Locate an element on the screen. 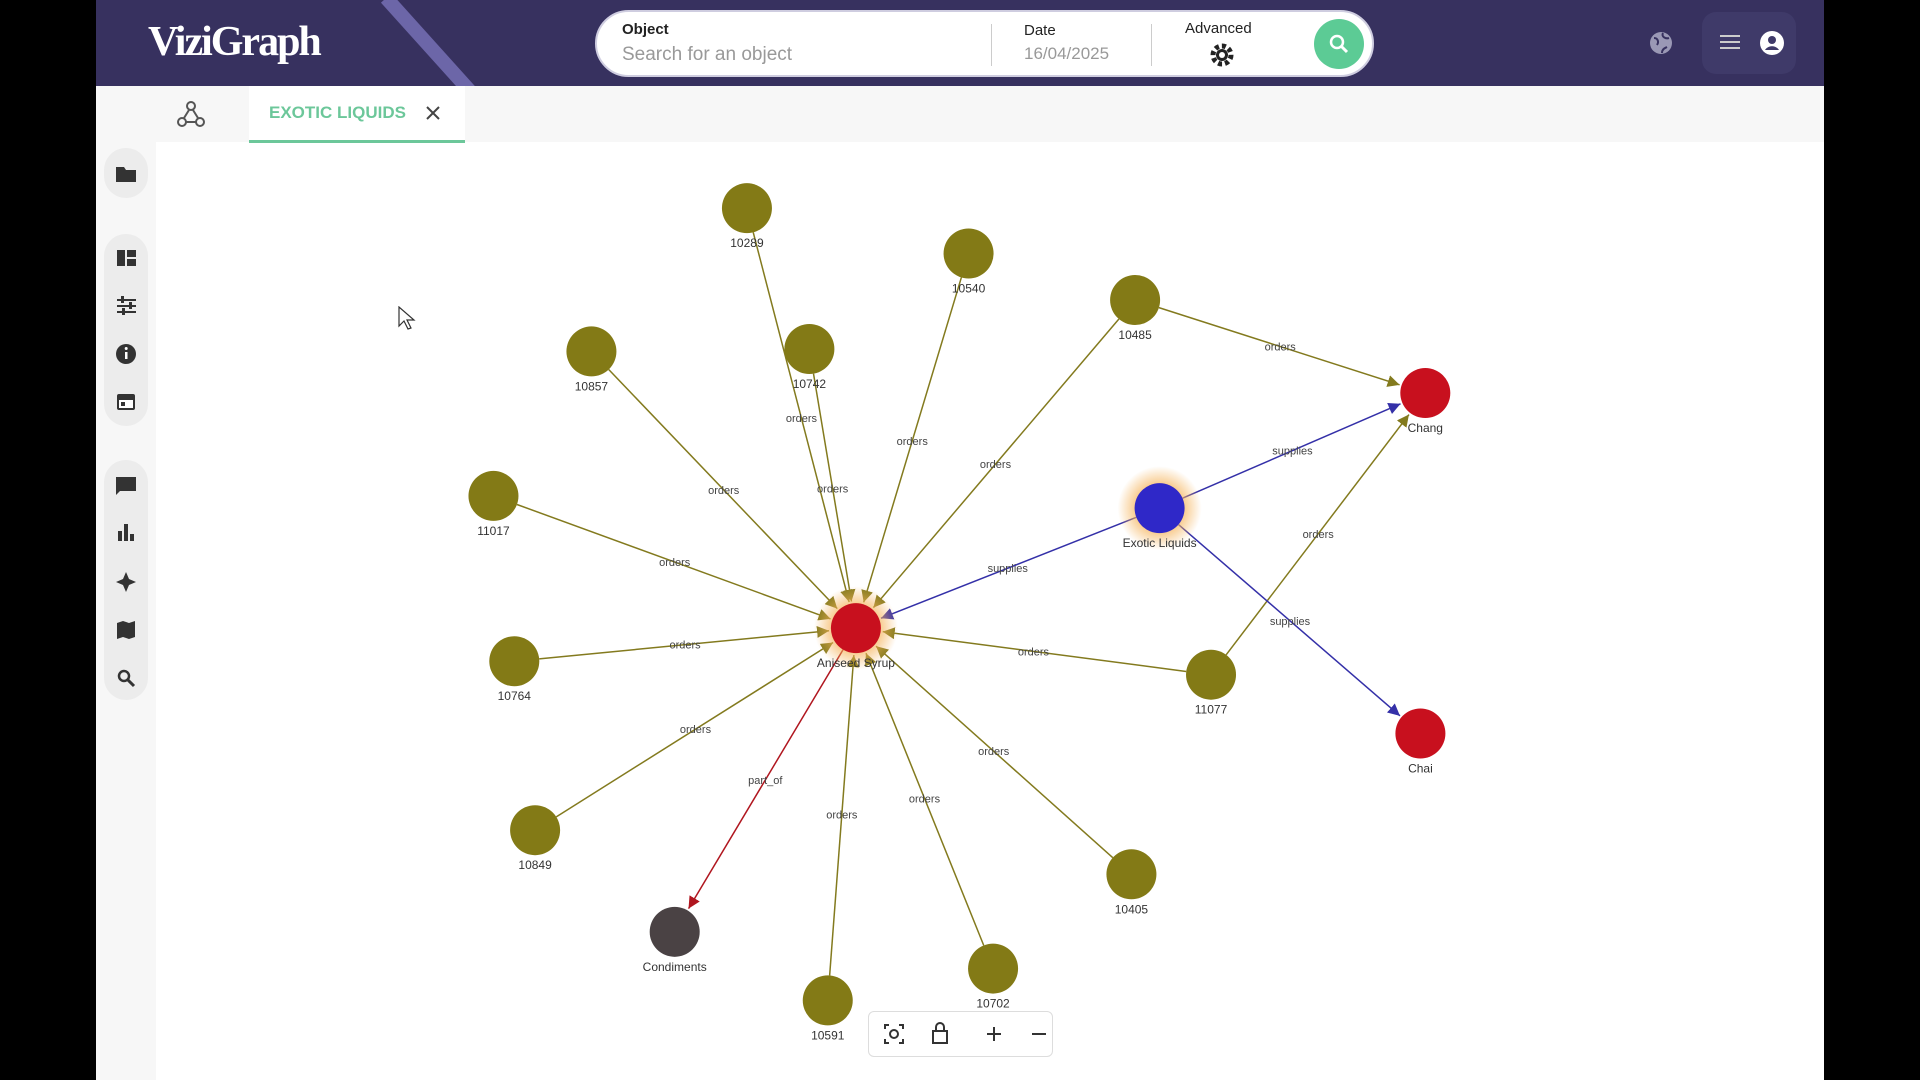  map-icon is located at coordinates (126, 630).